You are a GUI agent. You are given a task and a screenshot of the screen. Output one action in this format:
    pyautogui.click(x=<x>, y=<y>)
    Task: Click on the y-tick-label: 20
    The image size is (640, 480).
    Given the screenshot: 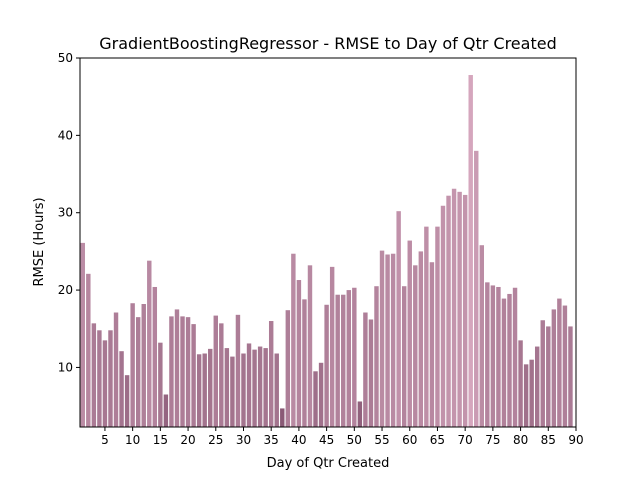 What is the action you would take?
    pyautogui.click(x=65, y=290)
    